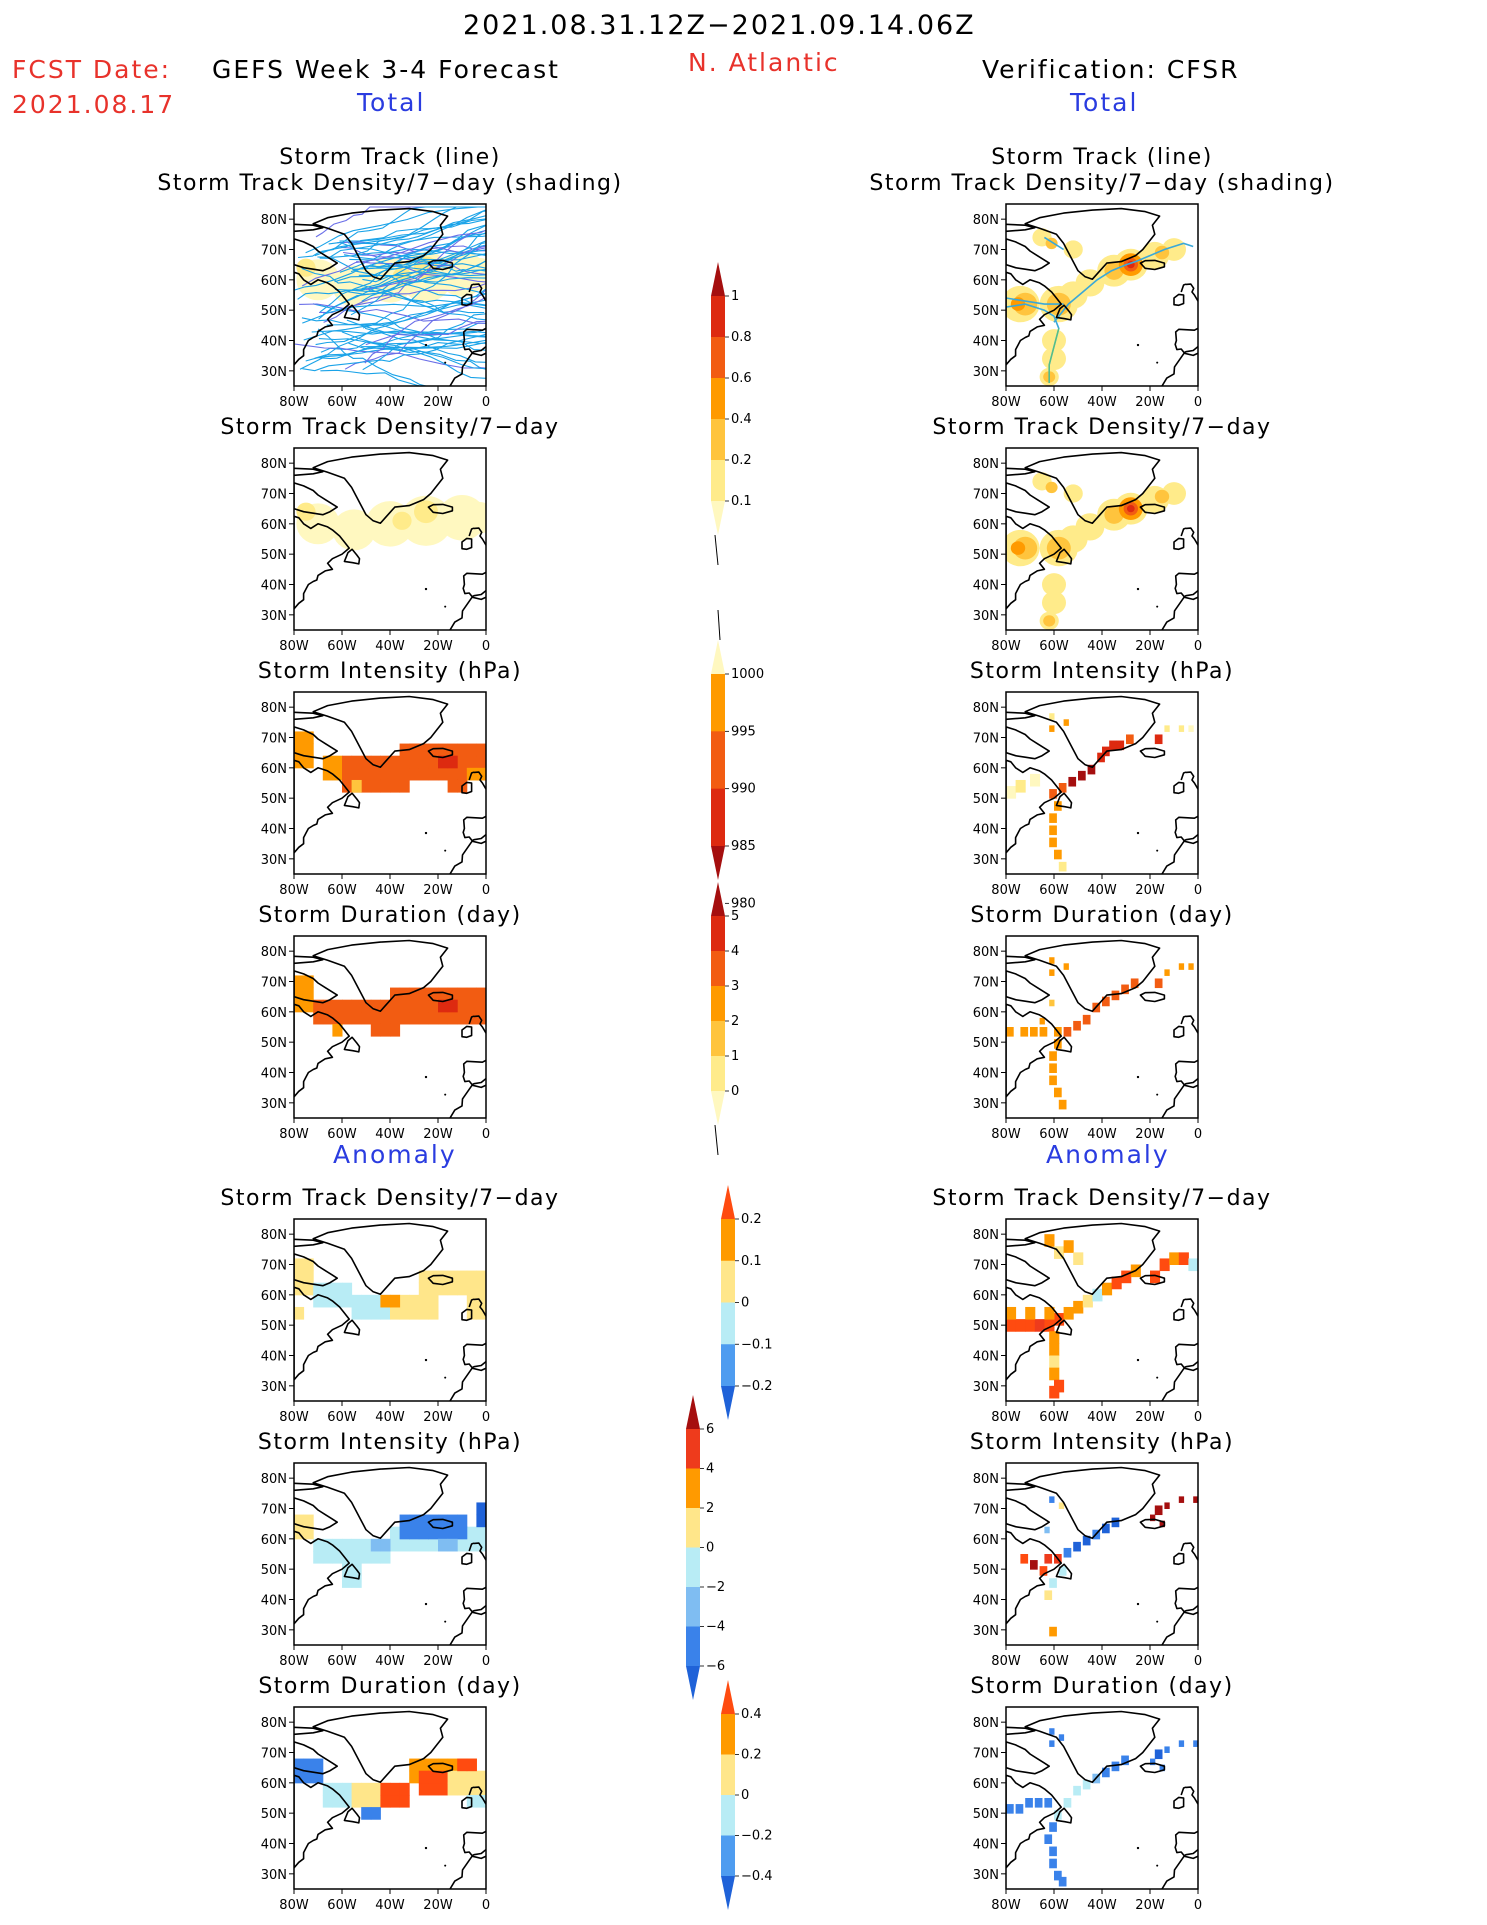 This screenshot has width=1487, height=1925. I want to click on panel-title: Storm Duration (day), so click(1101, 1686).